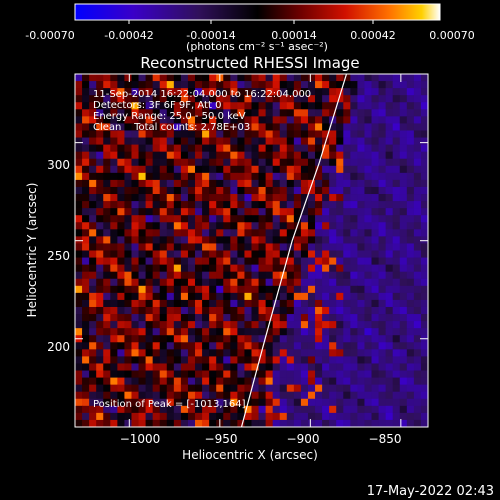 The height and width of the screenshot is (500, 500). I want to click on y-axis-label: Heliocentric Y (arcsec), so click(32, 250).